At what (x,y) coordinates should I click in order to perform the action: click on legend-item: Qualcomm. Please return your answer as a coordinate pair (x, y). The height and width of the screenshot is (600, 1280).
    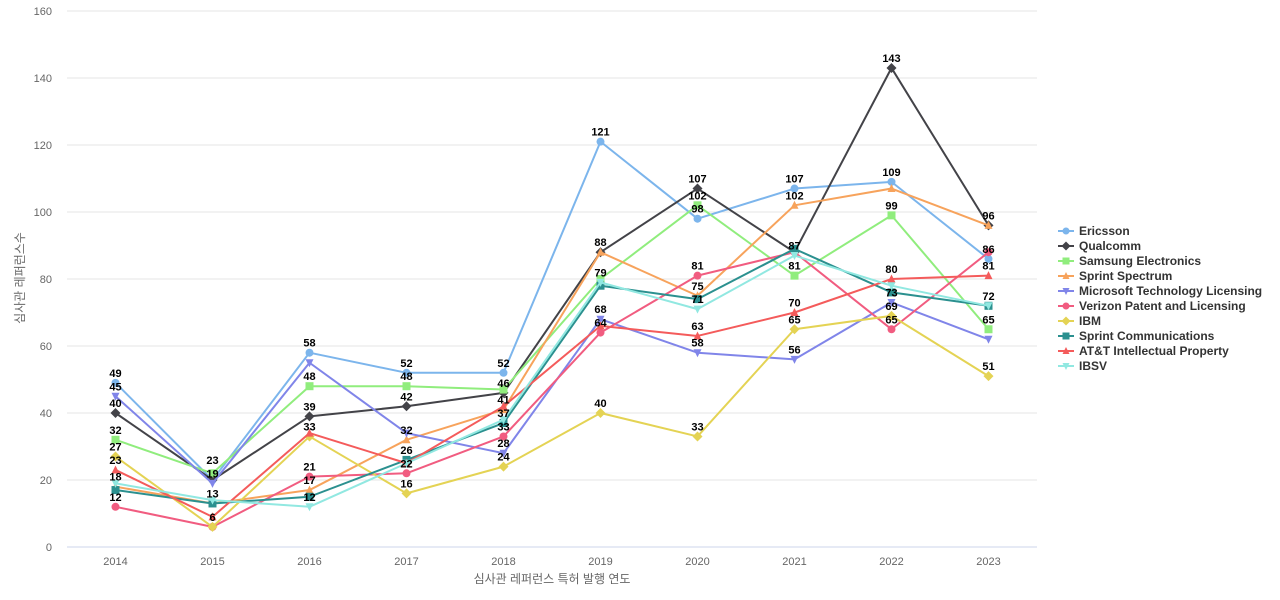
    Looking at the image, I should click on (1099, 246).